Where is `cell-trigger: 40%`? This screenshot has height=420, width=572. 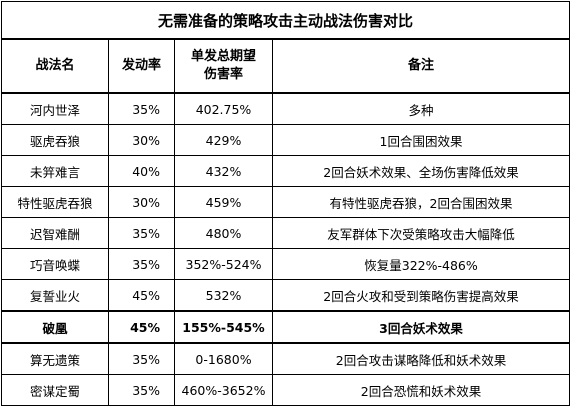 cell-trigger: 40% is located at coordinates (141, 171).